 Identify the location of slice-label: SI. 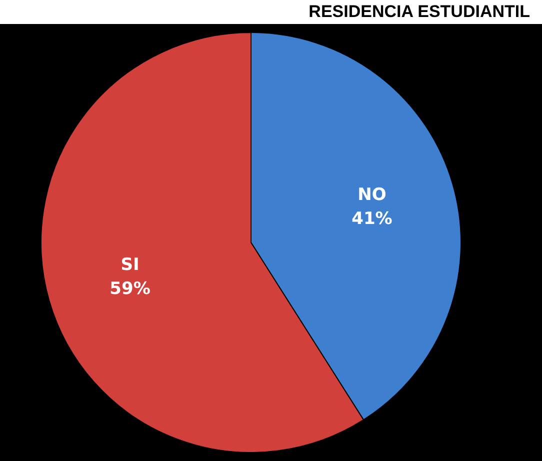
(130, 265).